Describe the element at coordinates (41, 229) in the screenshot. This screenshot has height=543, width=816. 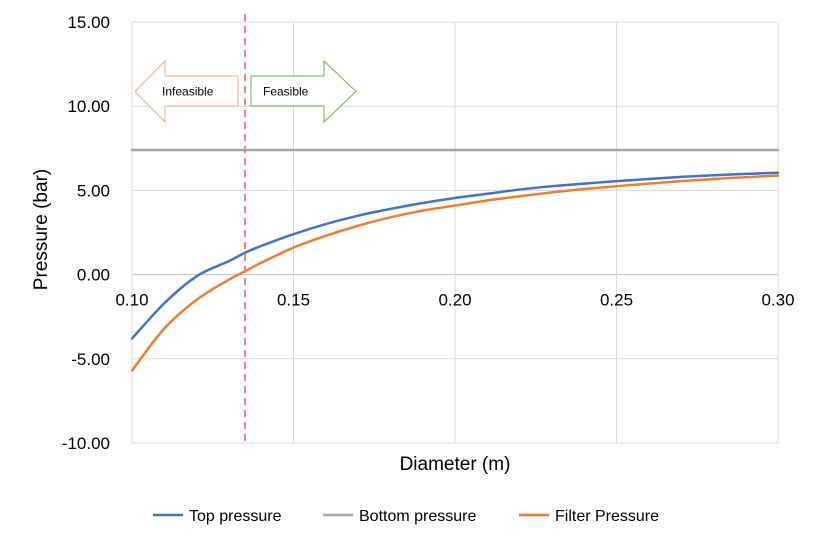
I see `y-axis-title: Pressure (bar)` at that location.